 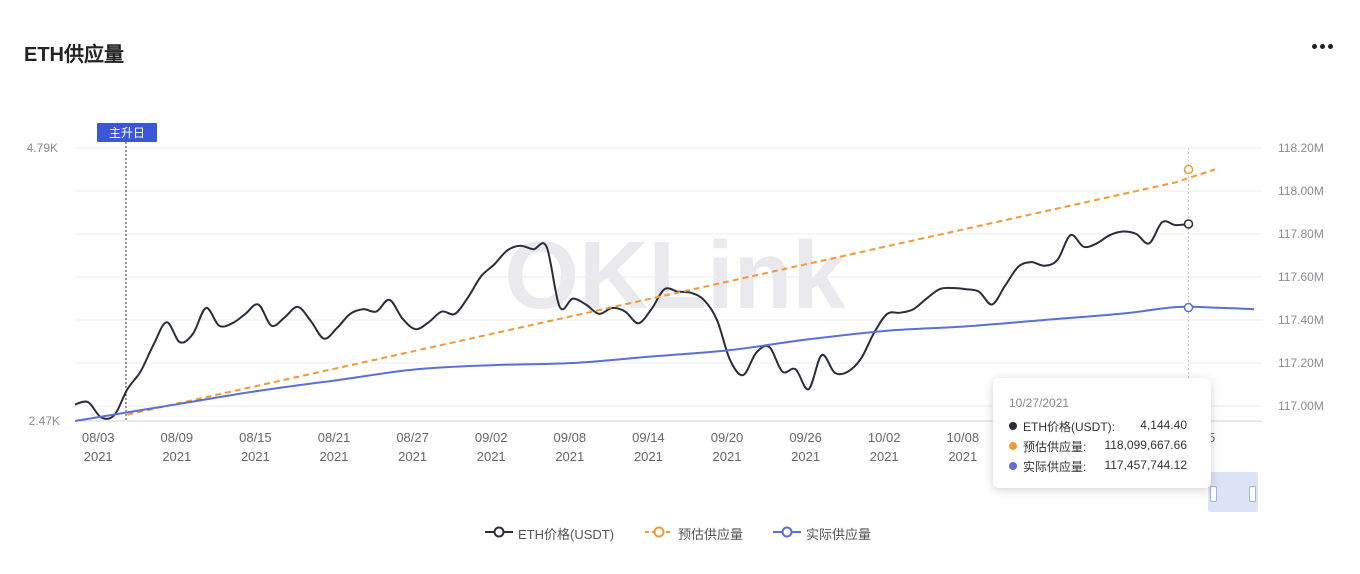 I want to click on legend-label: 实际供应量, so click(x=839, y=534).